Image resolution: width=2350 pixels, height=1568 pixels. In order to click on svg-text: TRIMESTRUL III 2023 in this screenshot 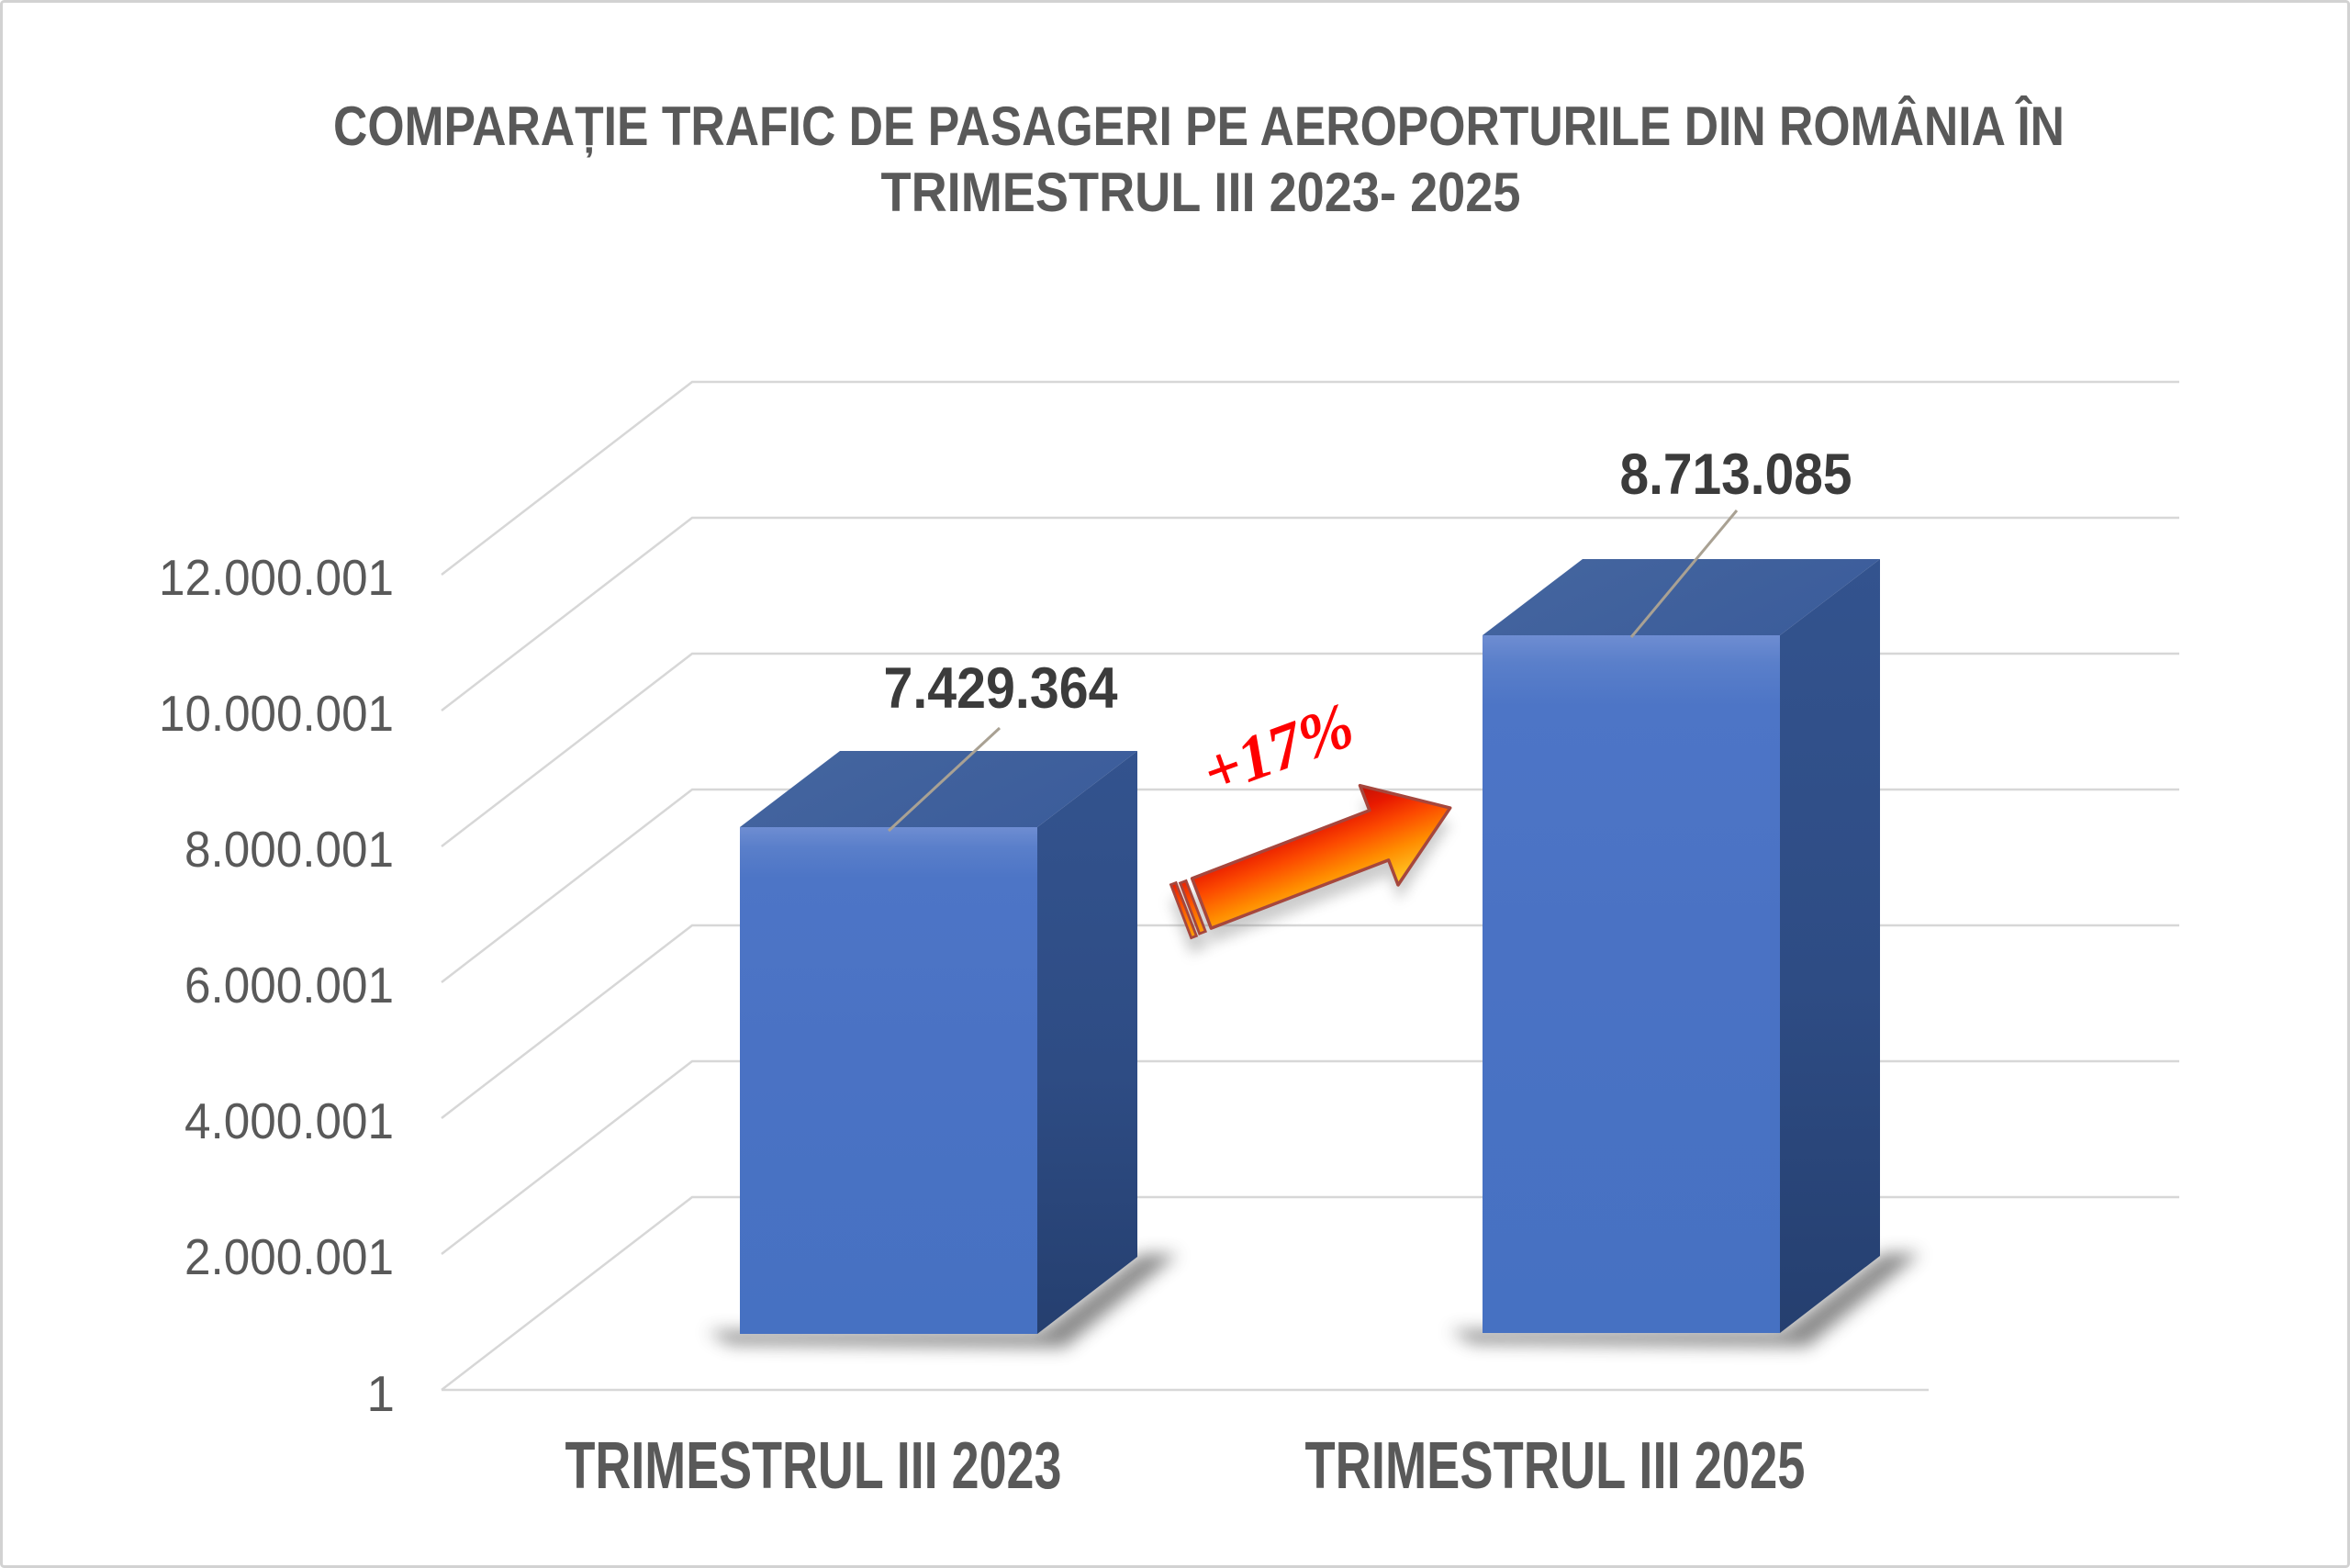, I will do `click(814, 1466)`.